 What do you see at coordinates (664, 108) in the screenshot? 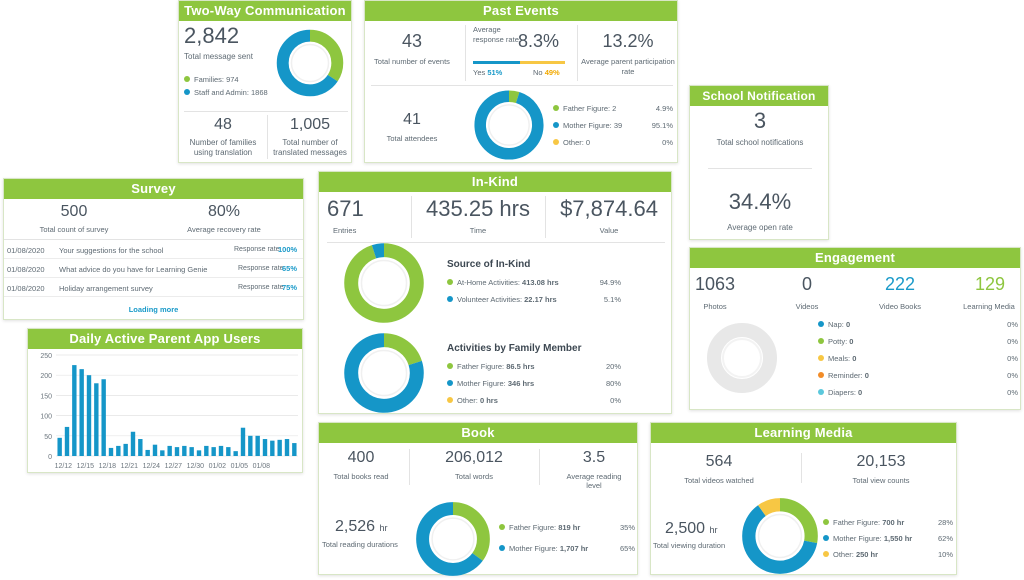
I see `legend-father-pct: 4.9%` at bounding box center [664, 108].